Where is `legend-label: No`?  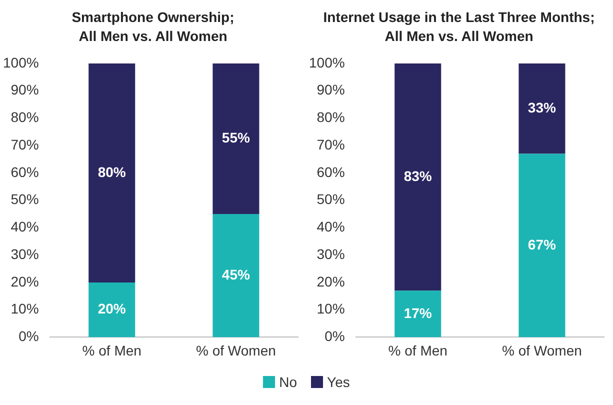
legend-label: No is located at coordinates (288, 382).